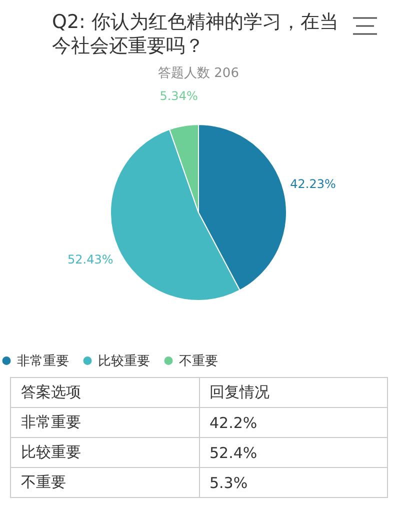  What do you see at coordinates (293, 453) in the screenshot?
I see `text: 52.4%` at bounding box center [293, 453].